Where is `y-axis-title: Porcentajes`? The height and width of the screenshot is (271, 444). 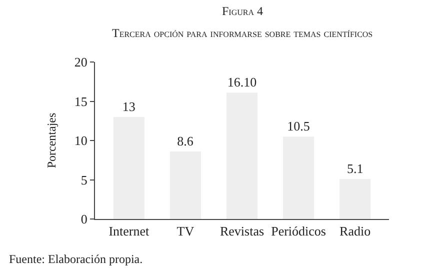 y-axis-title: Porcentajes is located at coordinates (51, 140).